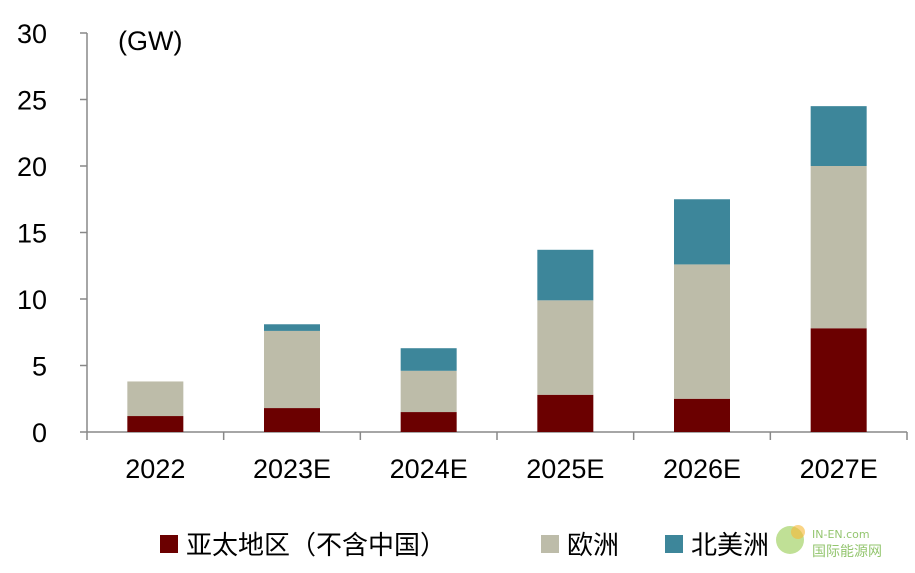 The height and width of the screenshot is (573, 915). I want to click on watermark: IN-EN.com 国际能源网, so click(829, 542).